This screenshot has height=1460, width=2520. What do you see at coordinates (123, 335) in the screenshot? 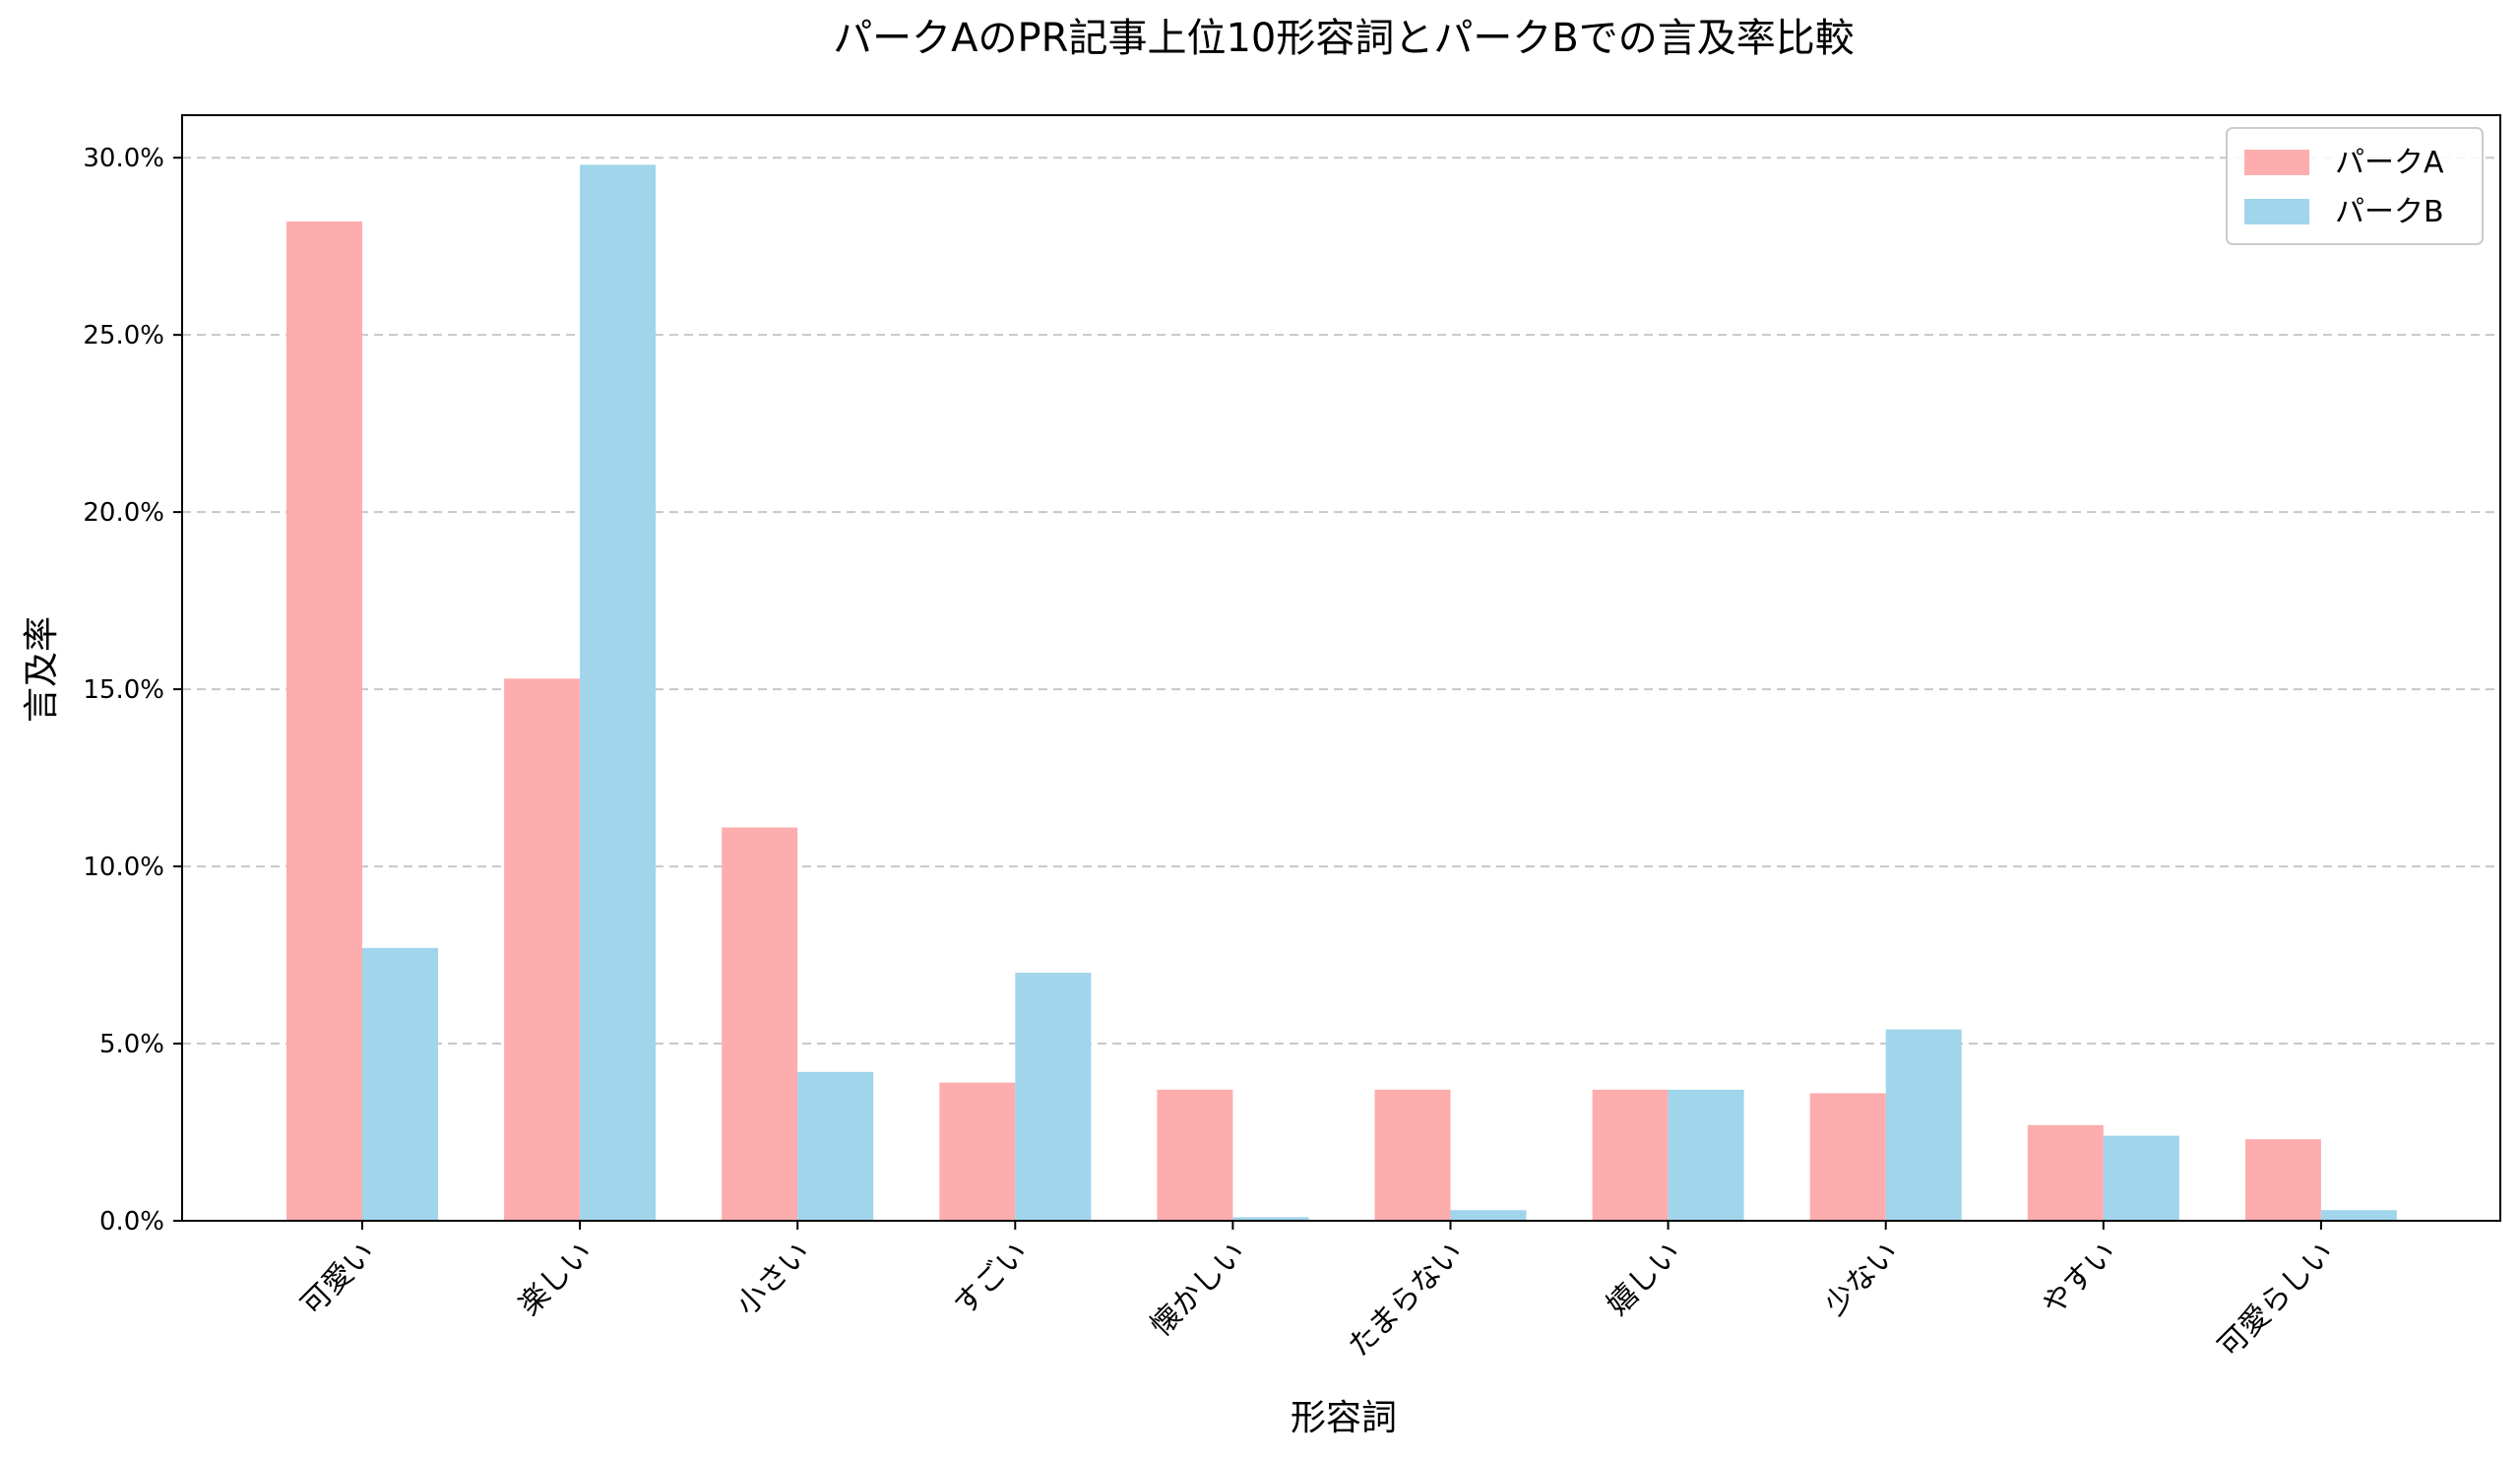
I see `y-tick-label: 25.0%` at bounding box center [123, 335].